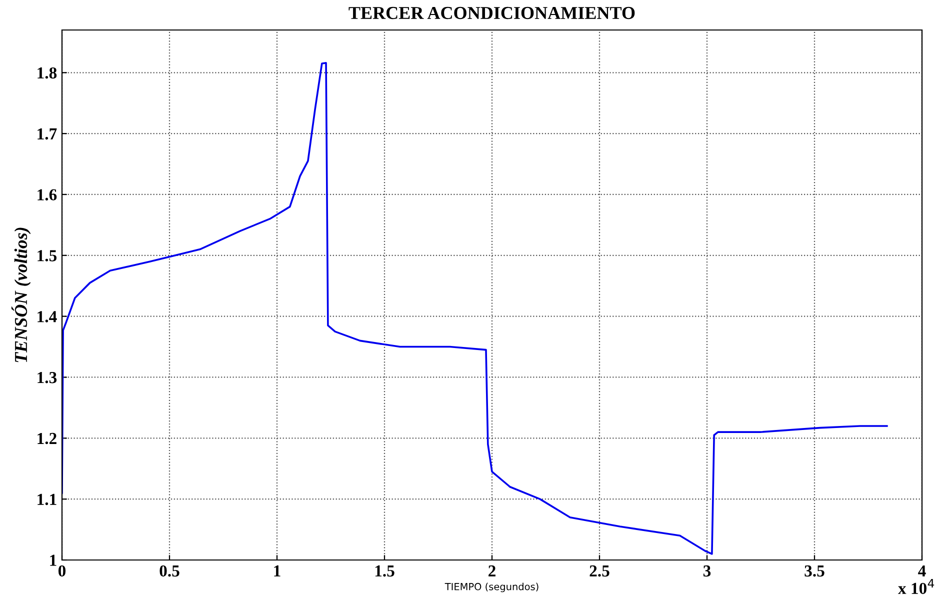 This screenshot has width=940, height=607. What do you see at coordinates (707, 571) in the screenshot?
I see `x-tick-label: 3` at bounding box center [707, 571].